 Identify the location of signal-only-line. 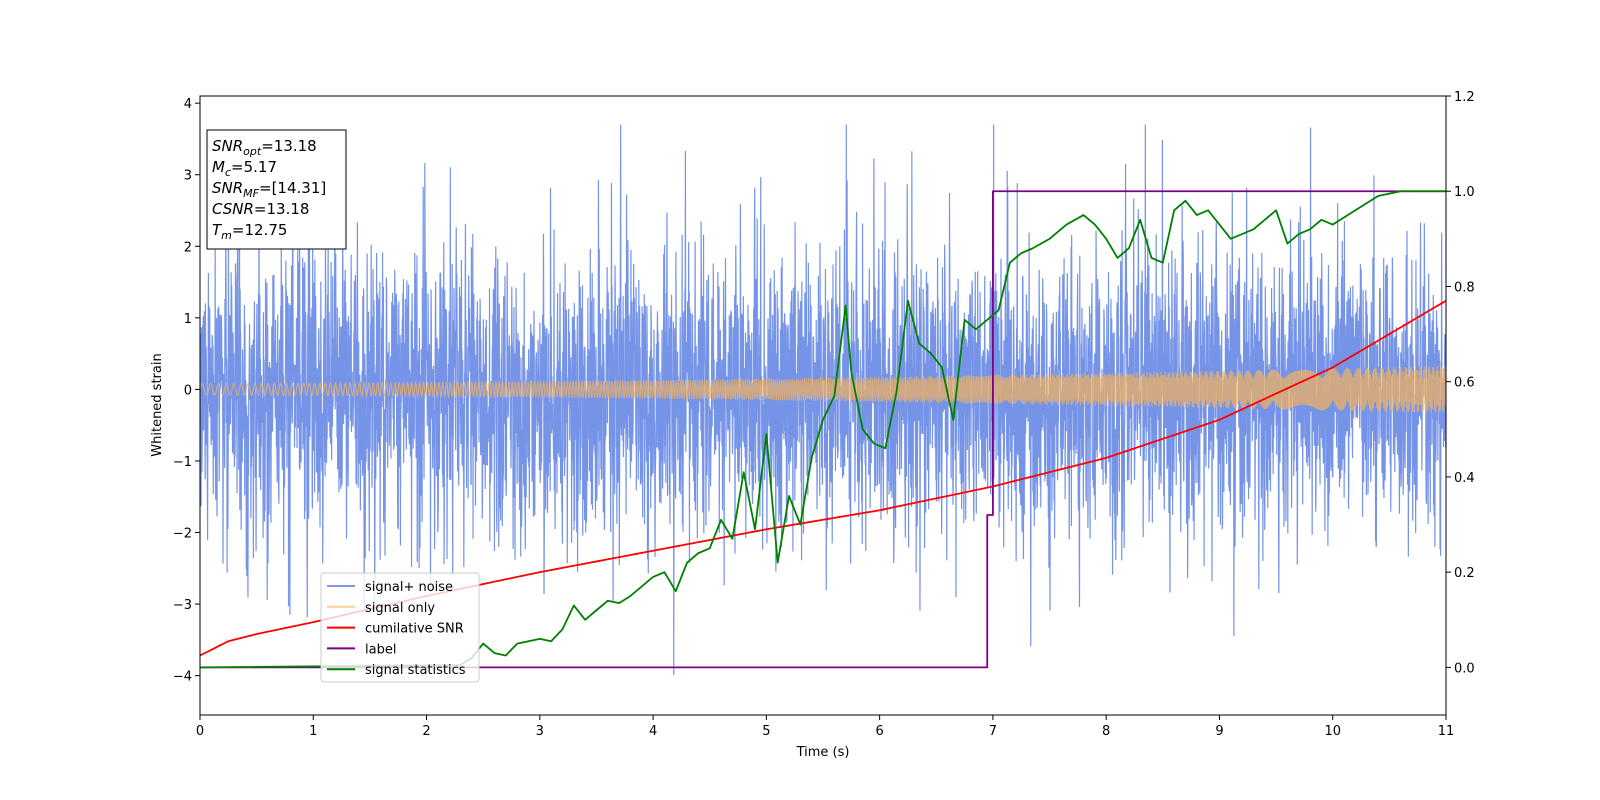
(823, 389).